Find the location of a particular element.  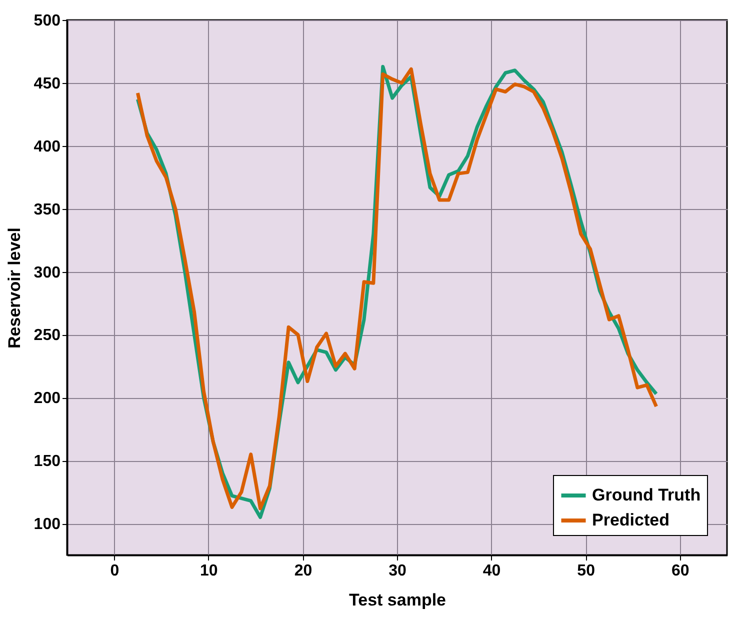

legend-label: Ground Truth is located at coordinates (646, 495).